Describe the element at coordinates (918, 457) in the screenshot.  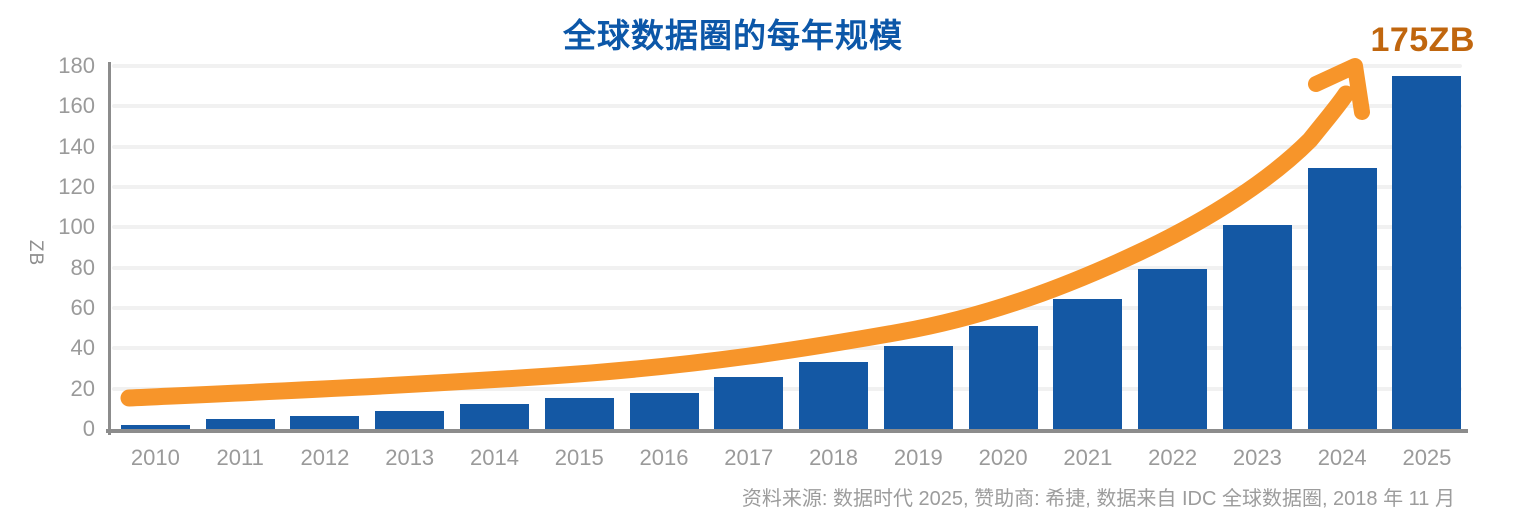
I see `x-tick-label: 2019` at that location.